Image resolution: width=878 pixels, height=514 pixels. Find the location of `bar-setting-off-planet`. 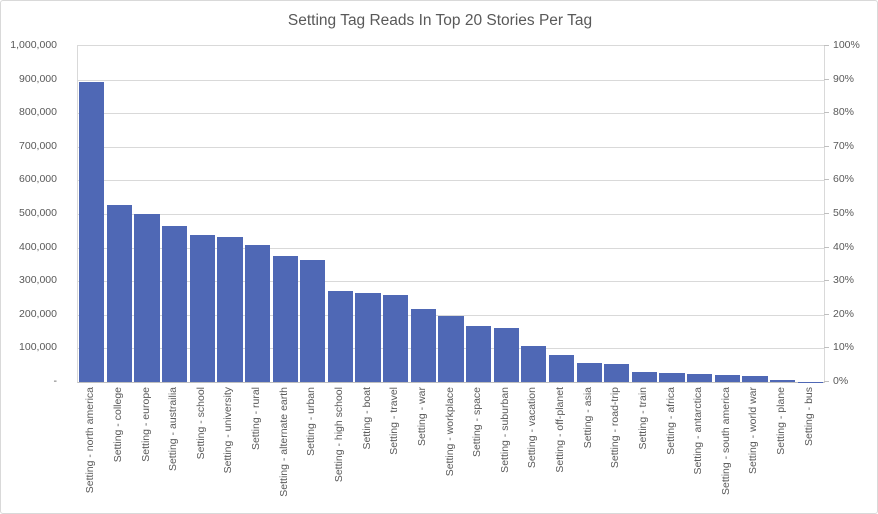

bar-setting-off-planet is located at coordinates (561, 368).